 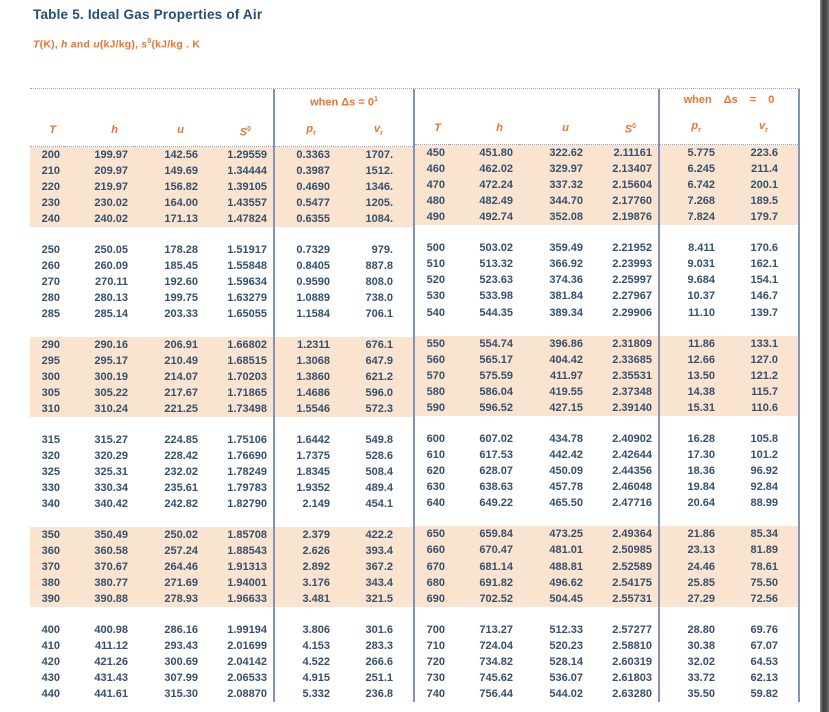 What do you see at coordinates (376, 203) in the screenshot?
I see `value-cell: 1205.` at bounding box center [376, 203].